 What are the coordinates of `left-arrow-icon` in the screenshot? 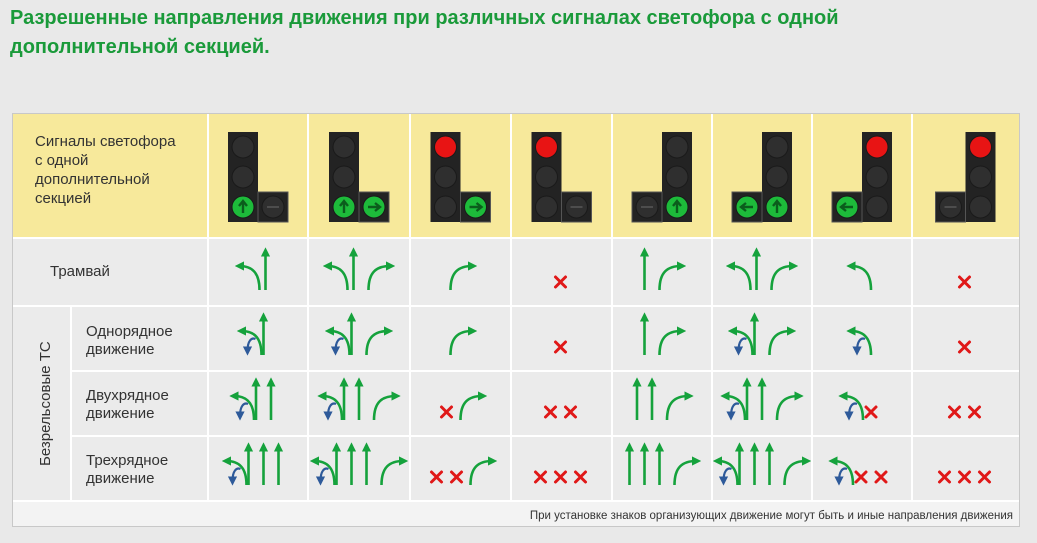 It's located at (746, 207).